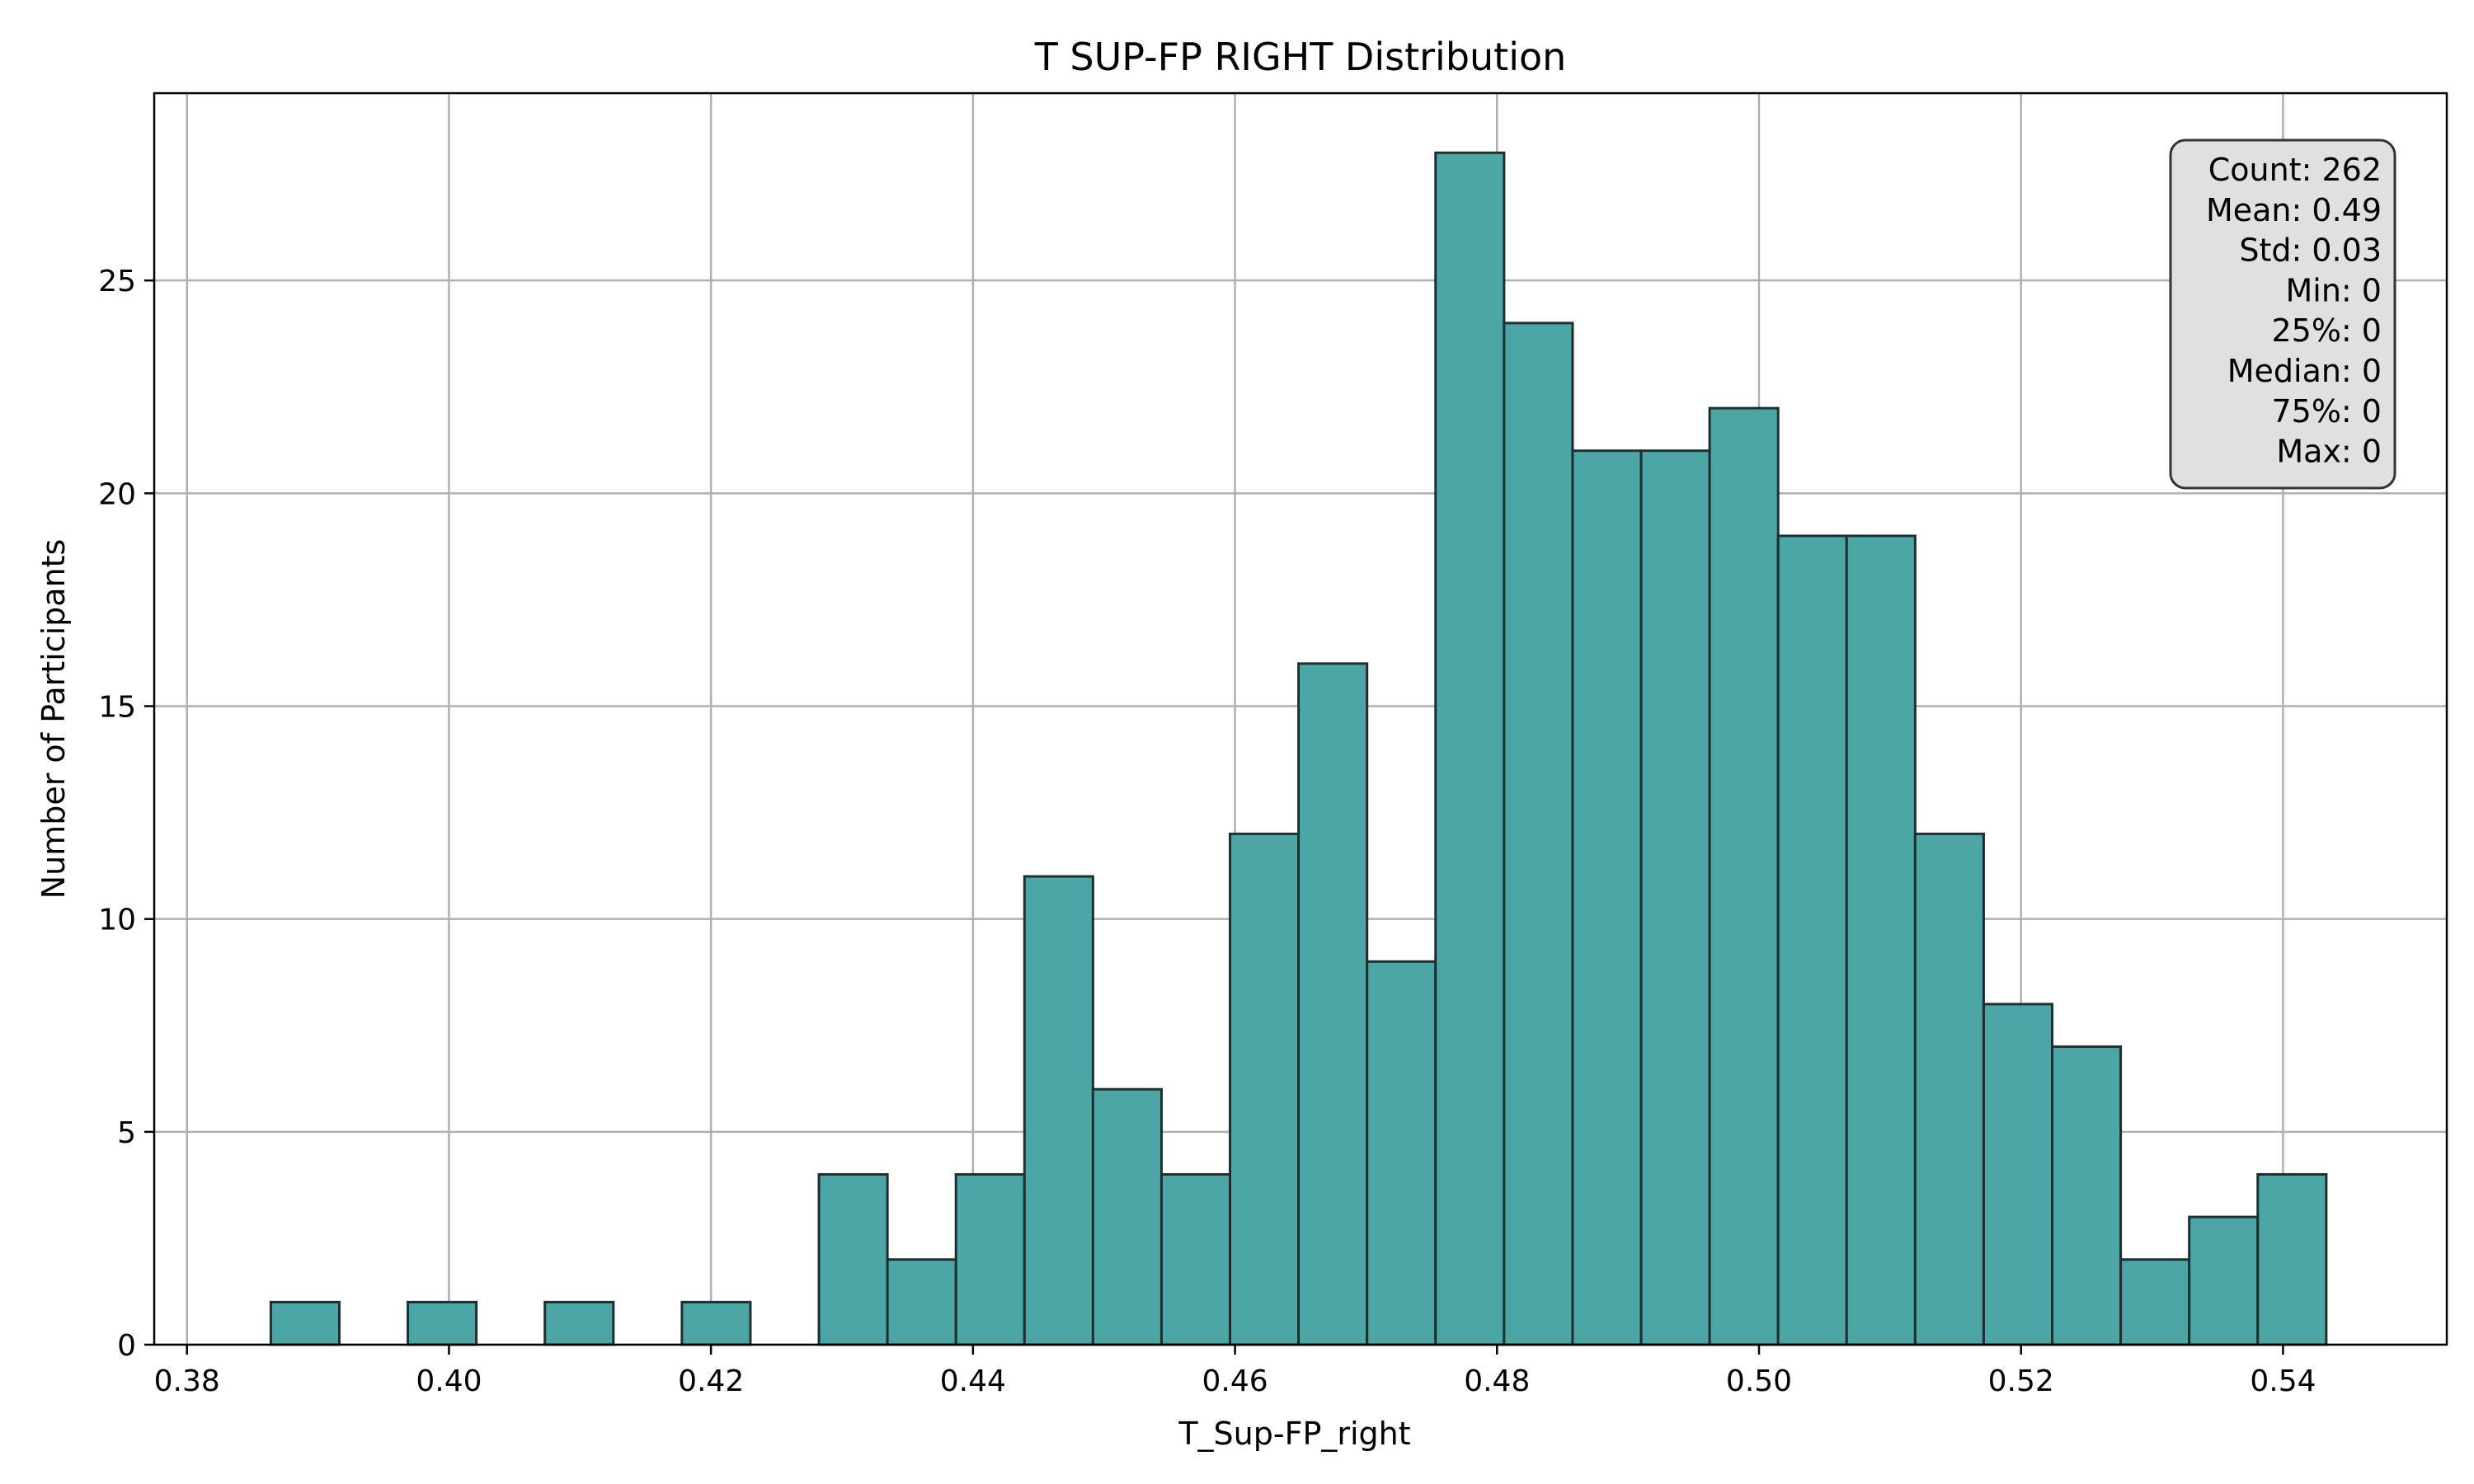 This screenshot has height=1484, width=2474. Describe the element at coordinates (2304, 371) in the screenshot. I see `stats-line: Median: 0` at that location.